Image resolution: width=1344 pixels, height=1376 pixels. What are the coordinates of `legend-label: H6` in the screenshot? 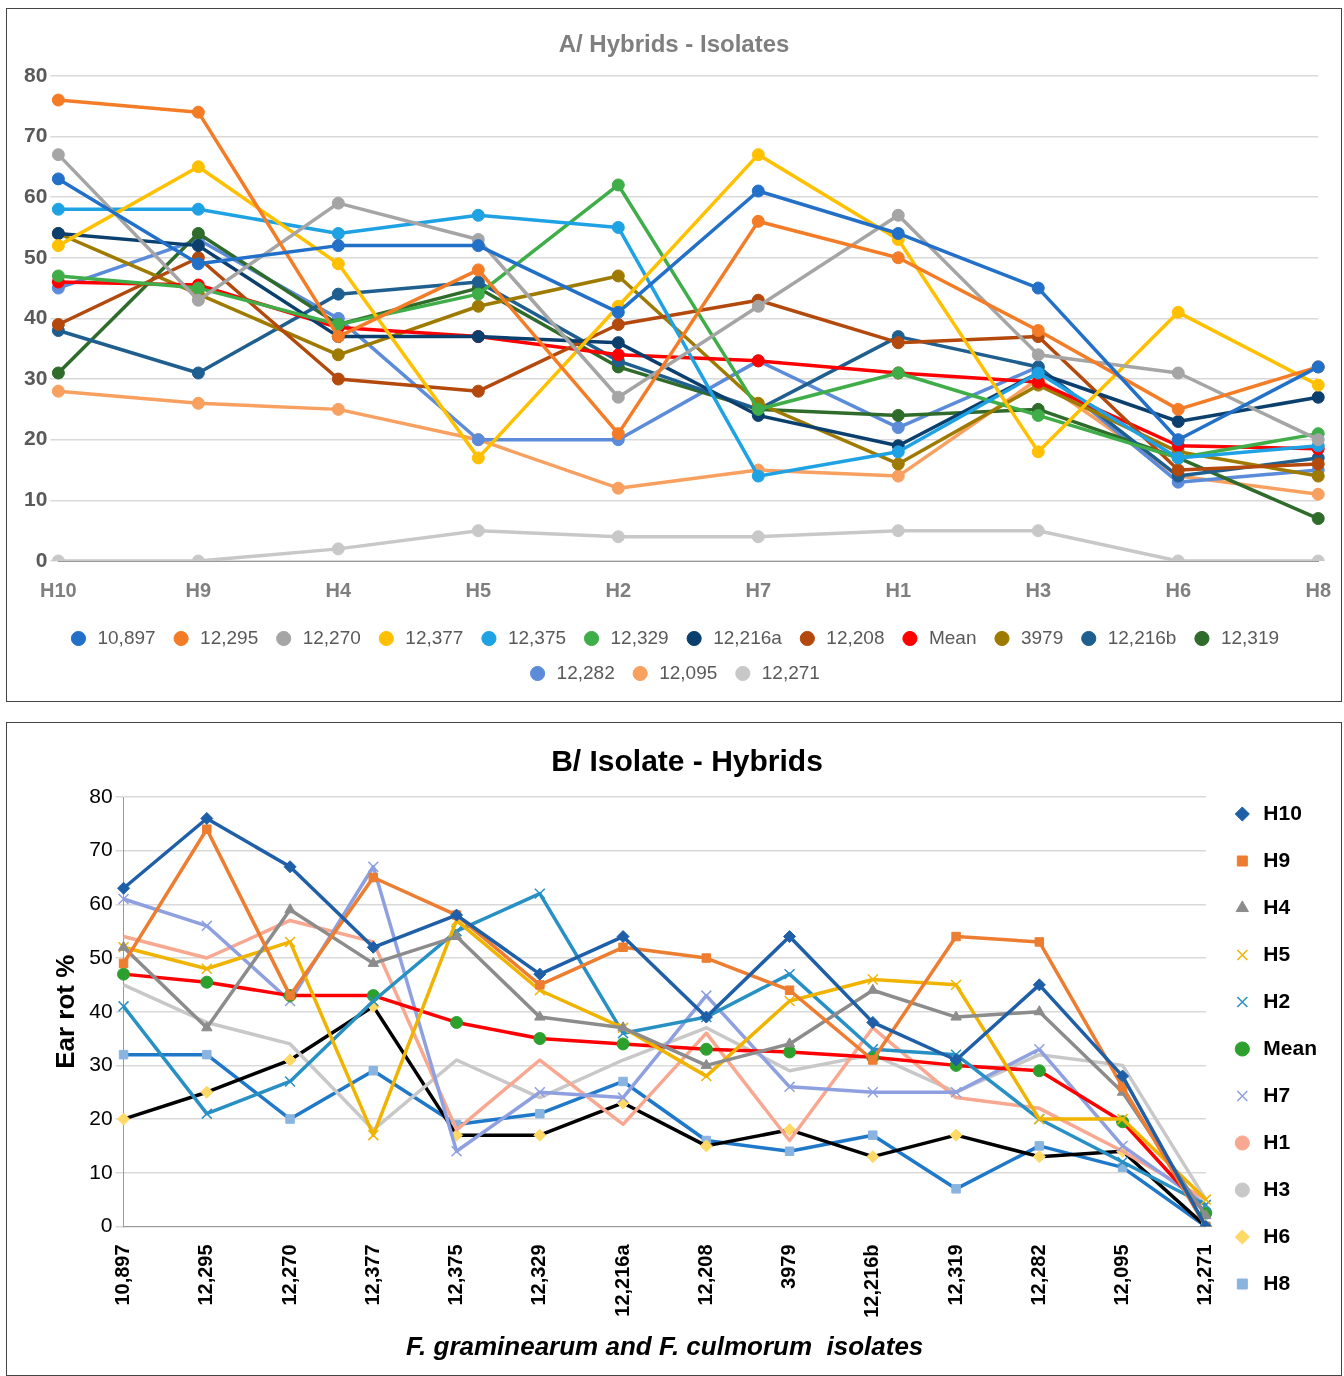 It's located at (1277, 1235).